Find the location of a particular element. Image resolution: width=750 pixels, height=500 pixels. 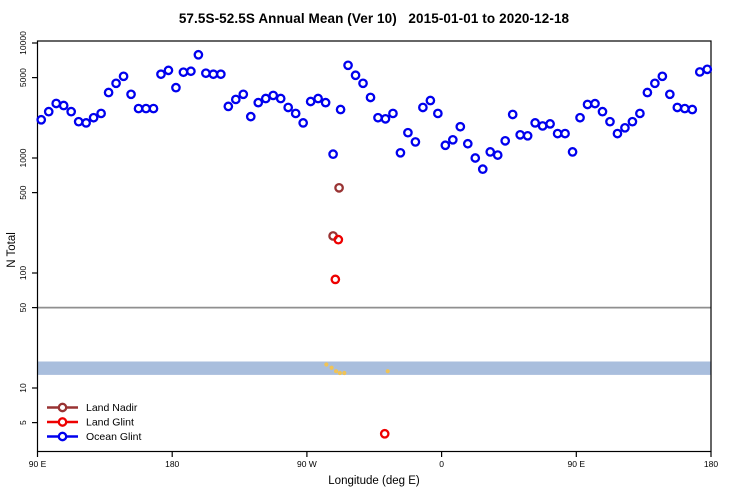

x-tick-label: 0 is located at coordinates (441, 464).